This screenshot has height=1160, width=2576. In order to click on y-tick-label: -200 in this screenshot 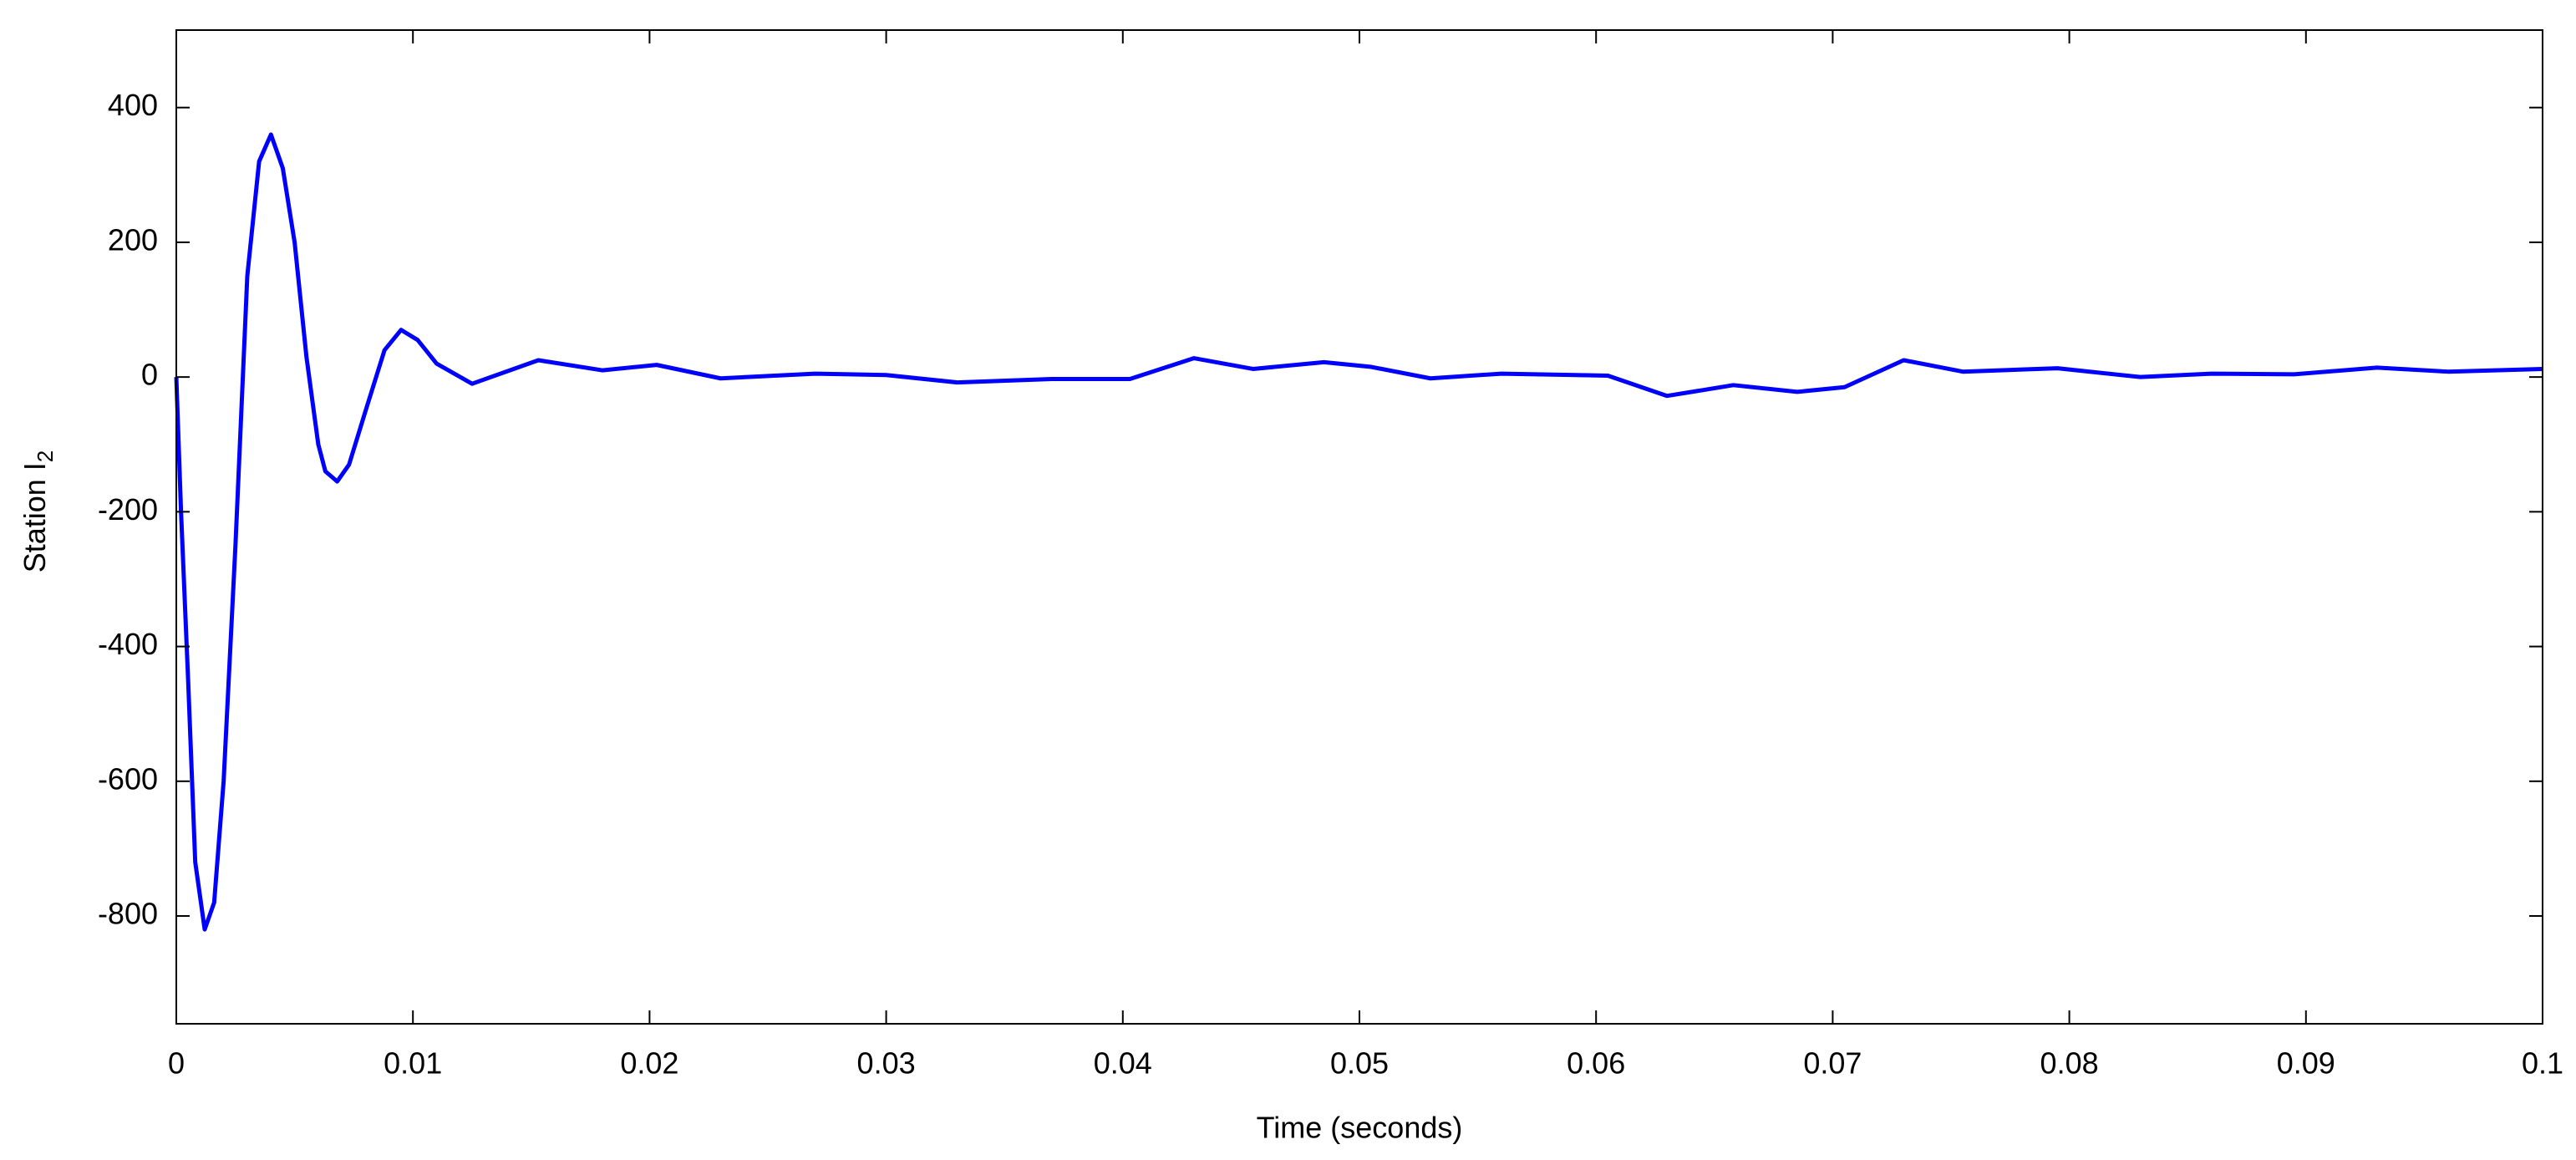, I will do `click(128, 509)`.